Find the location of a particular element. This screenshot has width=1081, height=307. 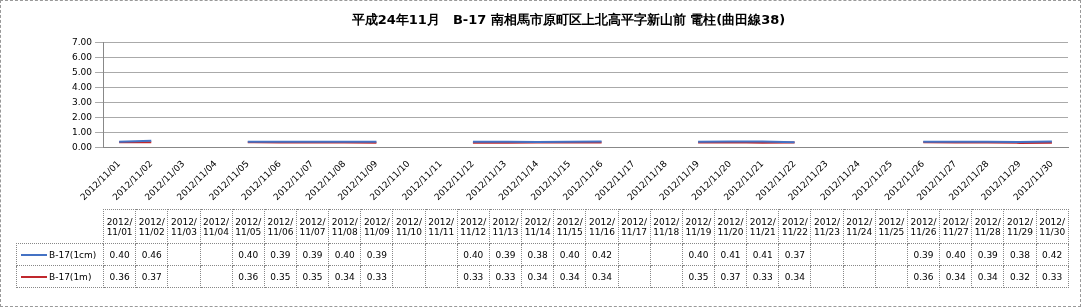

category-label: 2012/11/07 is located at coordinates (312, 226).